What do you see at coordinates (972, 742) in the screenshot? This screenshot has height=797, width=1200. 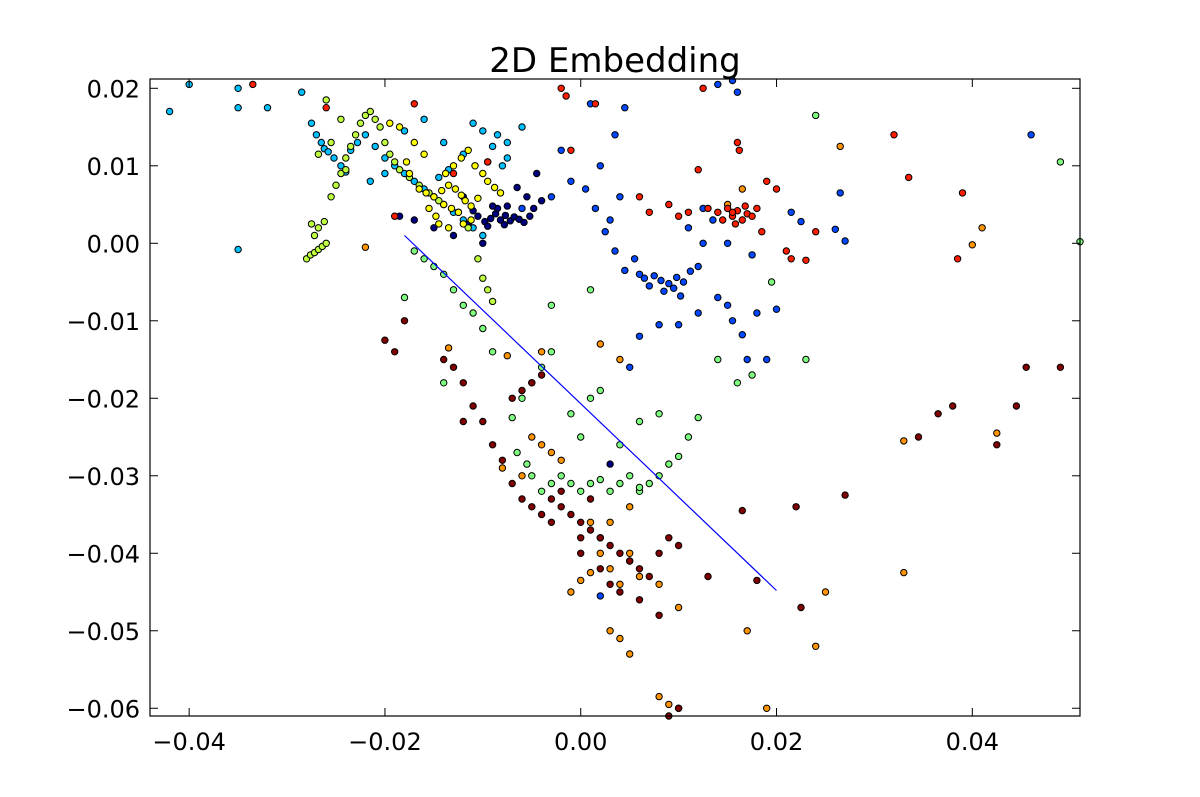 I see `x-tick-label-4: 0.04` at bounding box center [972, 742].